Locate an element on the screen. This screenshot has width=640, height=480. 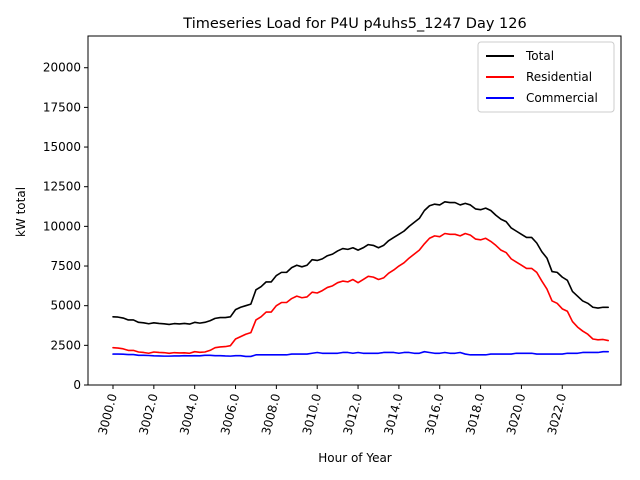
y-tick-label: 12500 is located at coordinates (62, 187).